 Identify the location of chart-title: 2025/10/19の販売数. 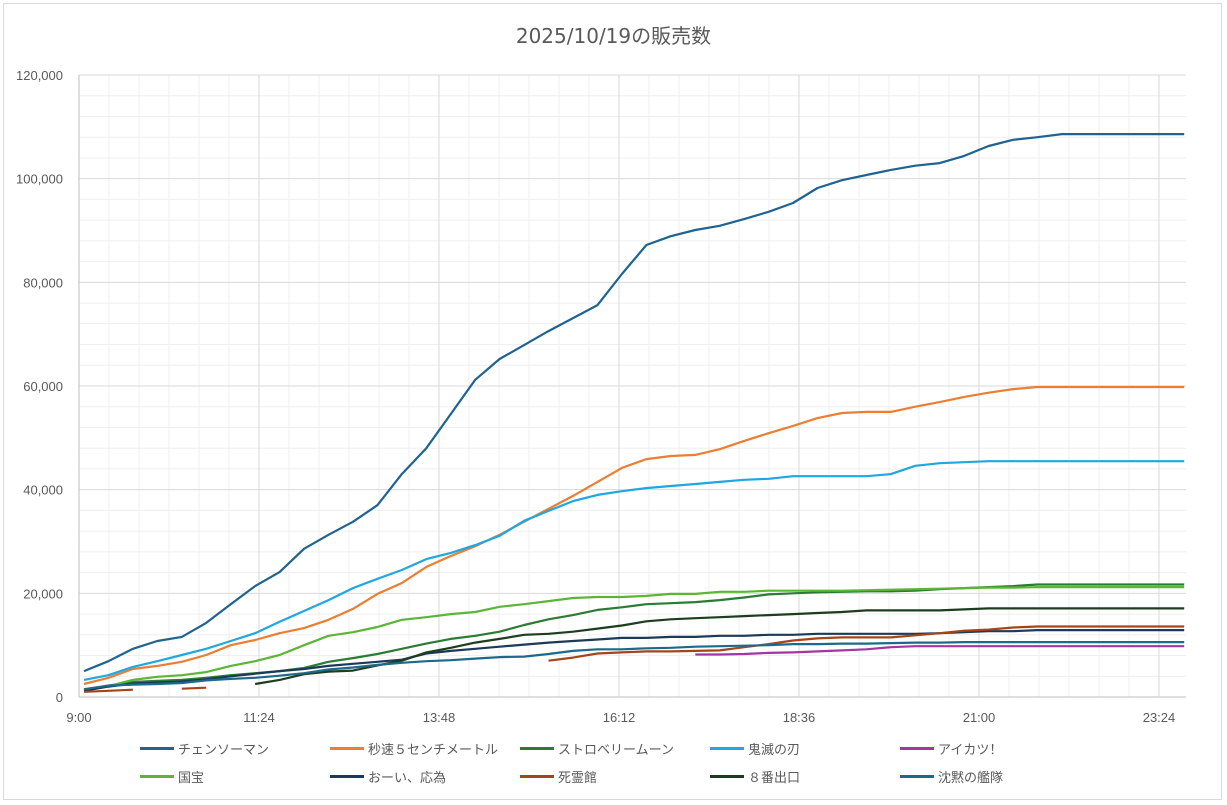
(613, 36).